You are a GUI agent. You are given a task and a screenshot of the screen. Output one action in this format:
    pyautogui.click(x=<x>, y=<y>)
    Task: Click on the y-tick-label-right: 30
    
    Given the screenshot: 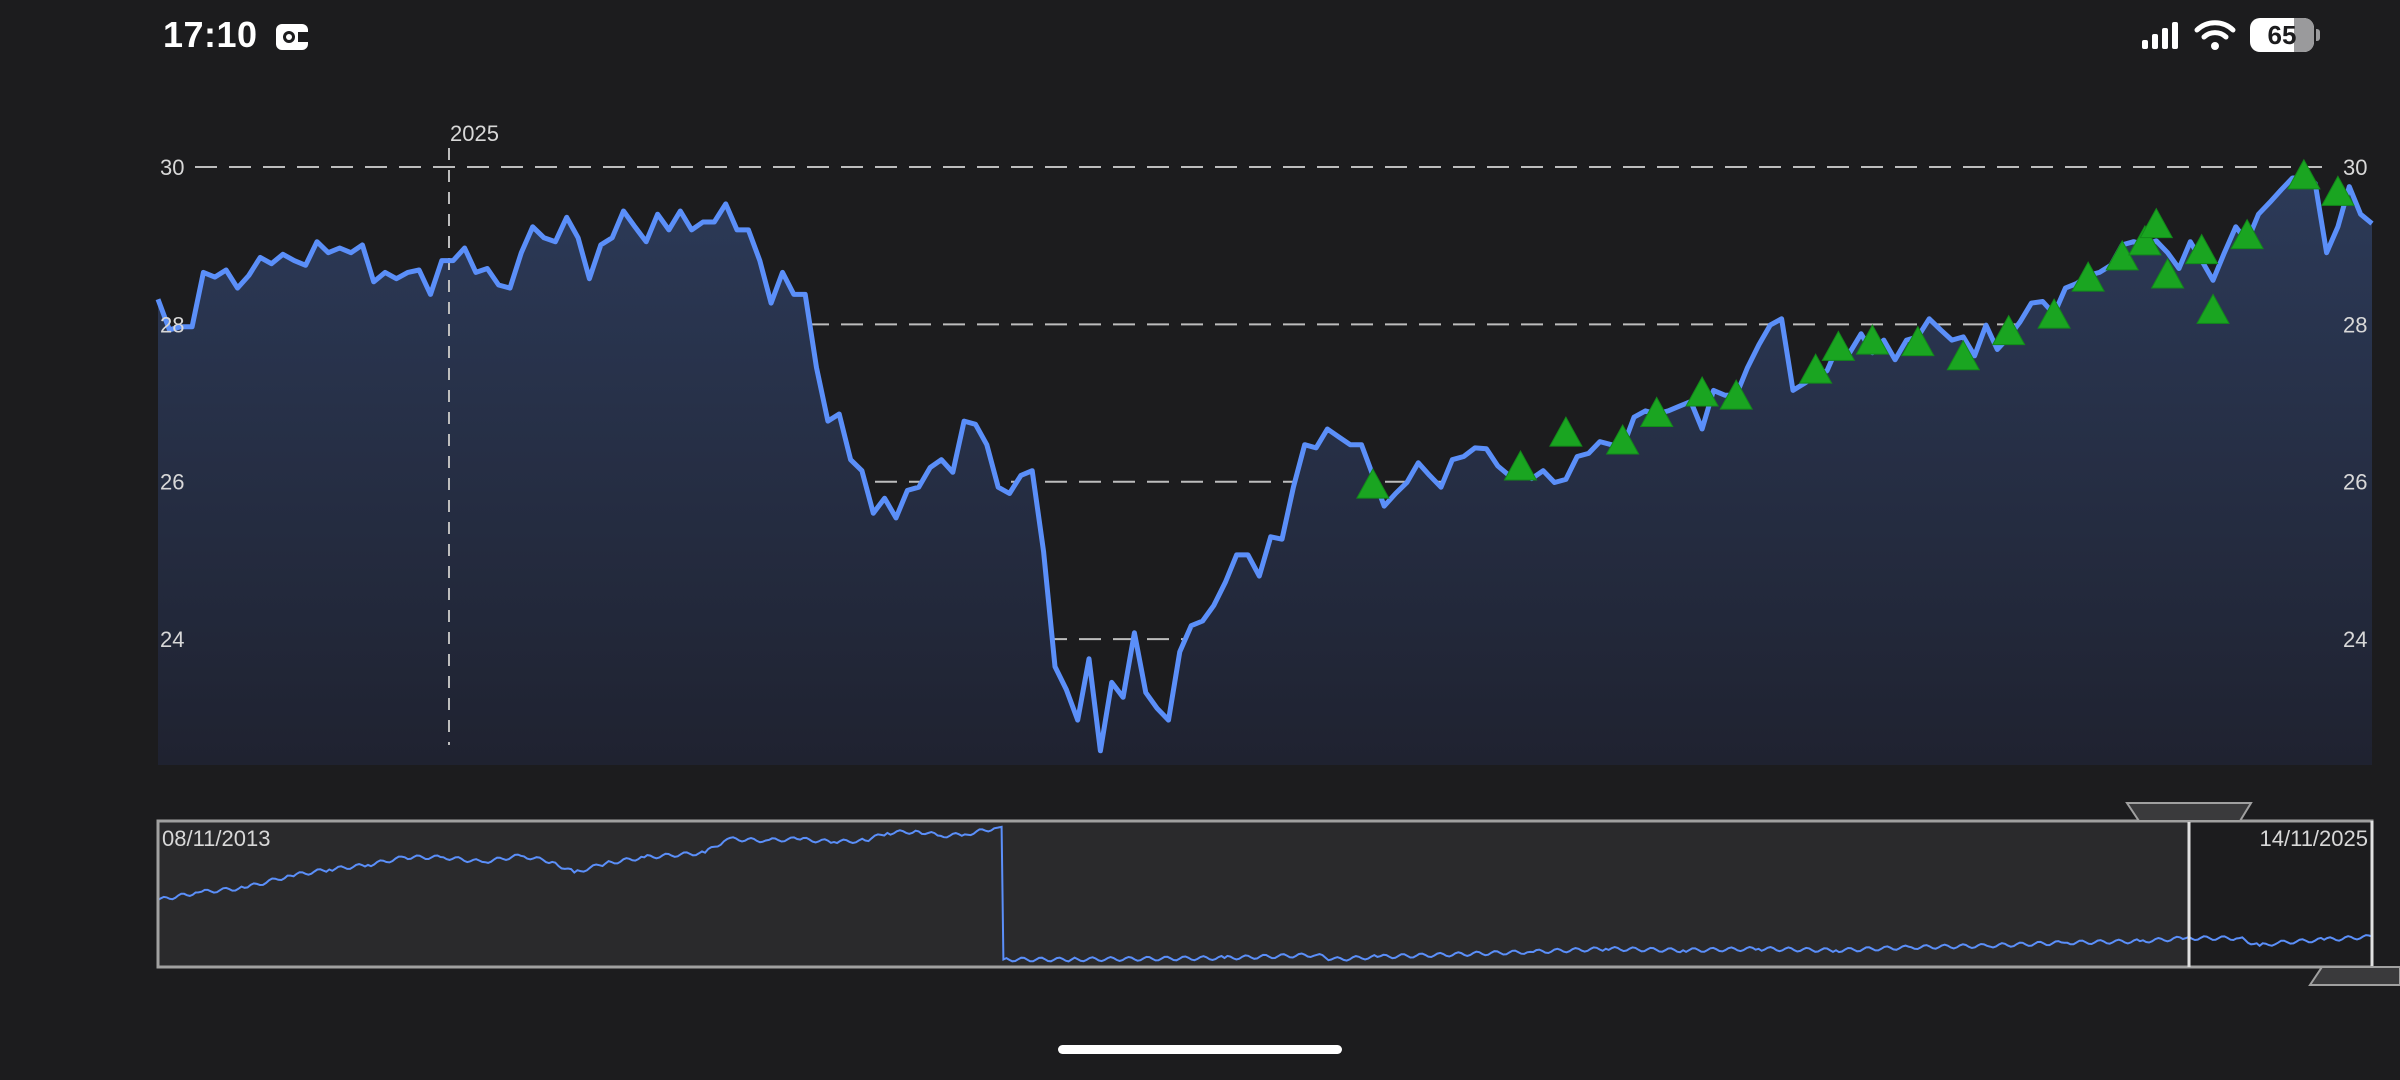 What is the action you would take?
    pyautogui.click(x=2355, y=167)
    